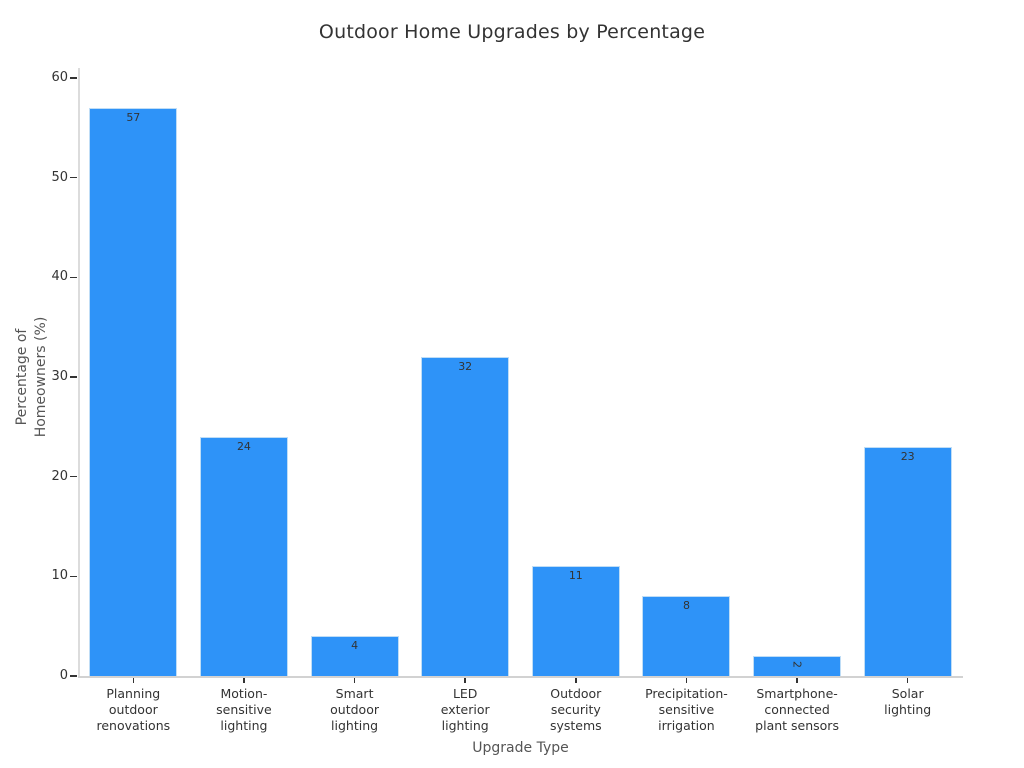 This screenshot has height=768, width=1024. What do you see at coordinates (686, 606) in the screenshot?
I see `bar-value-label: 8` at bounding box center [686, 606].